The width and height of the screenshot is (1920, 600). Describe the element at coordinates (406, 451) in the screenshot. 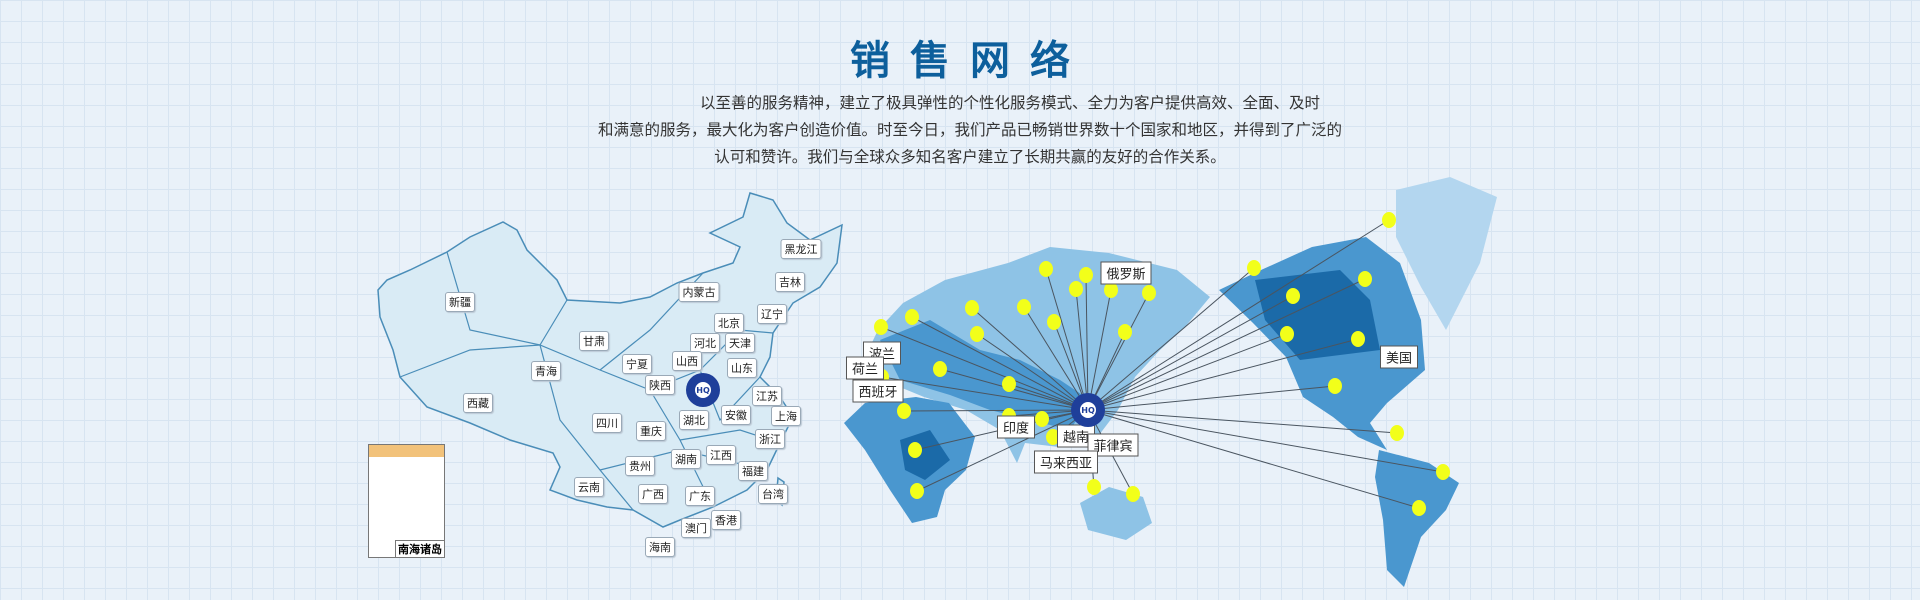

I see `inset-coastline` at that location.